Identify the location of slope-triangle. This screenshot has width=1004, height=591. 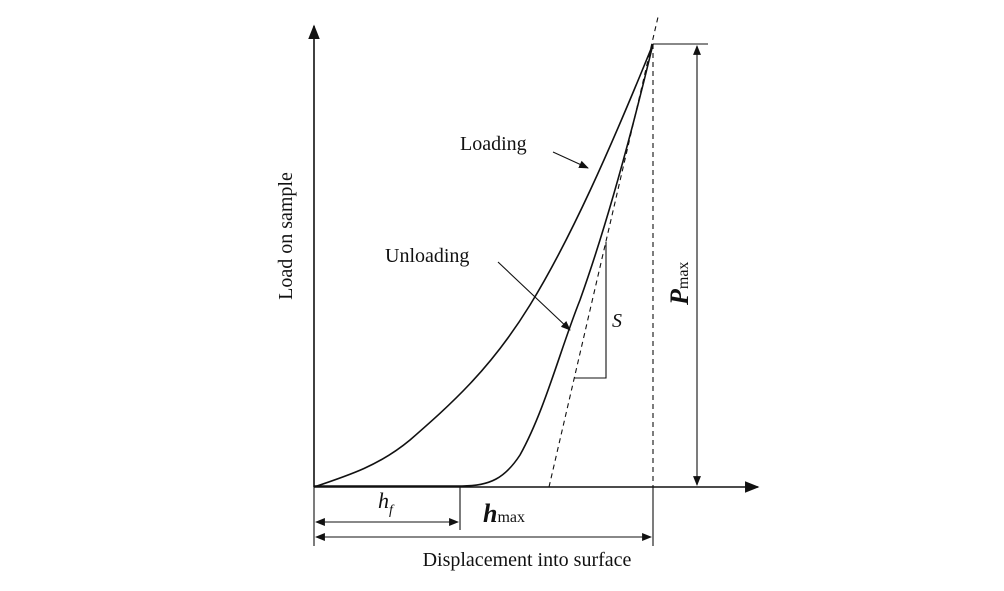
(590, 310).